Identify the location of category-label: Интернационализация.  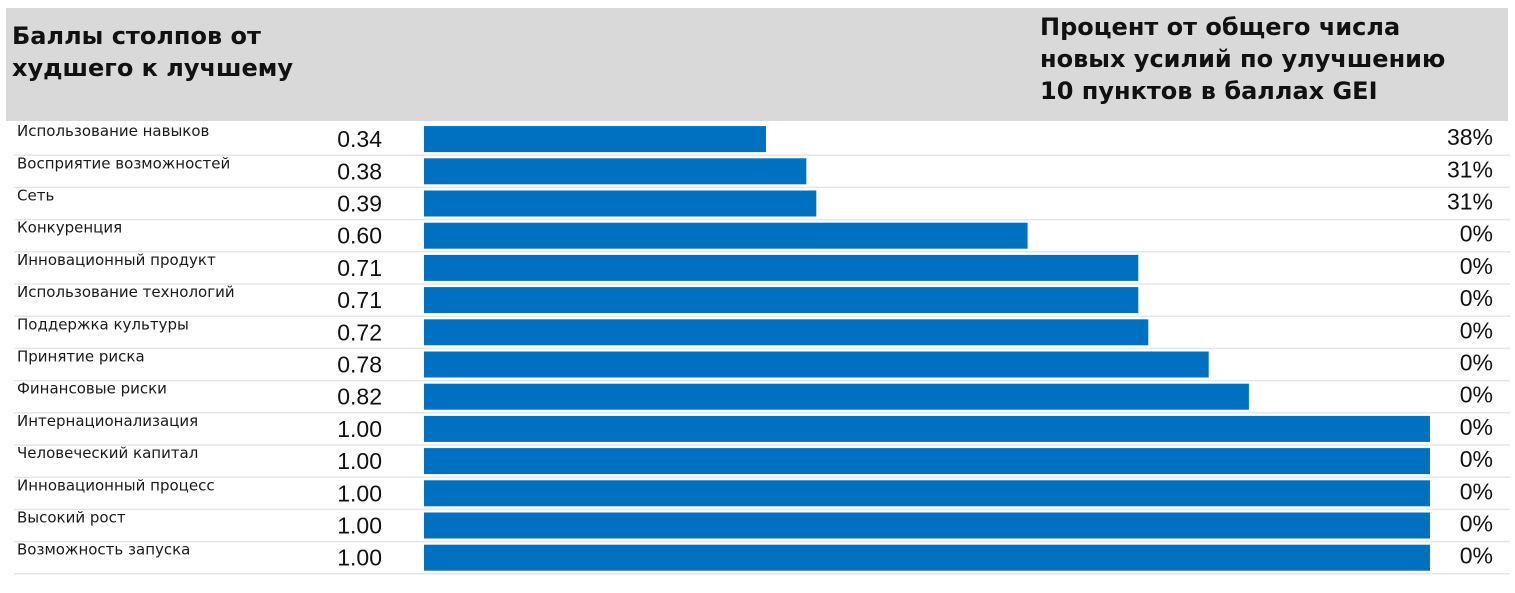
(107, 421).